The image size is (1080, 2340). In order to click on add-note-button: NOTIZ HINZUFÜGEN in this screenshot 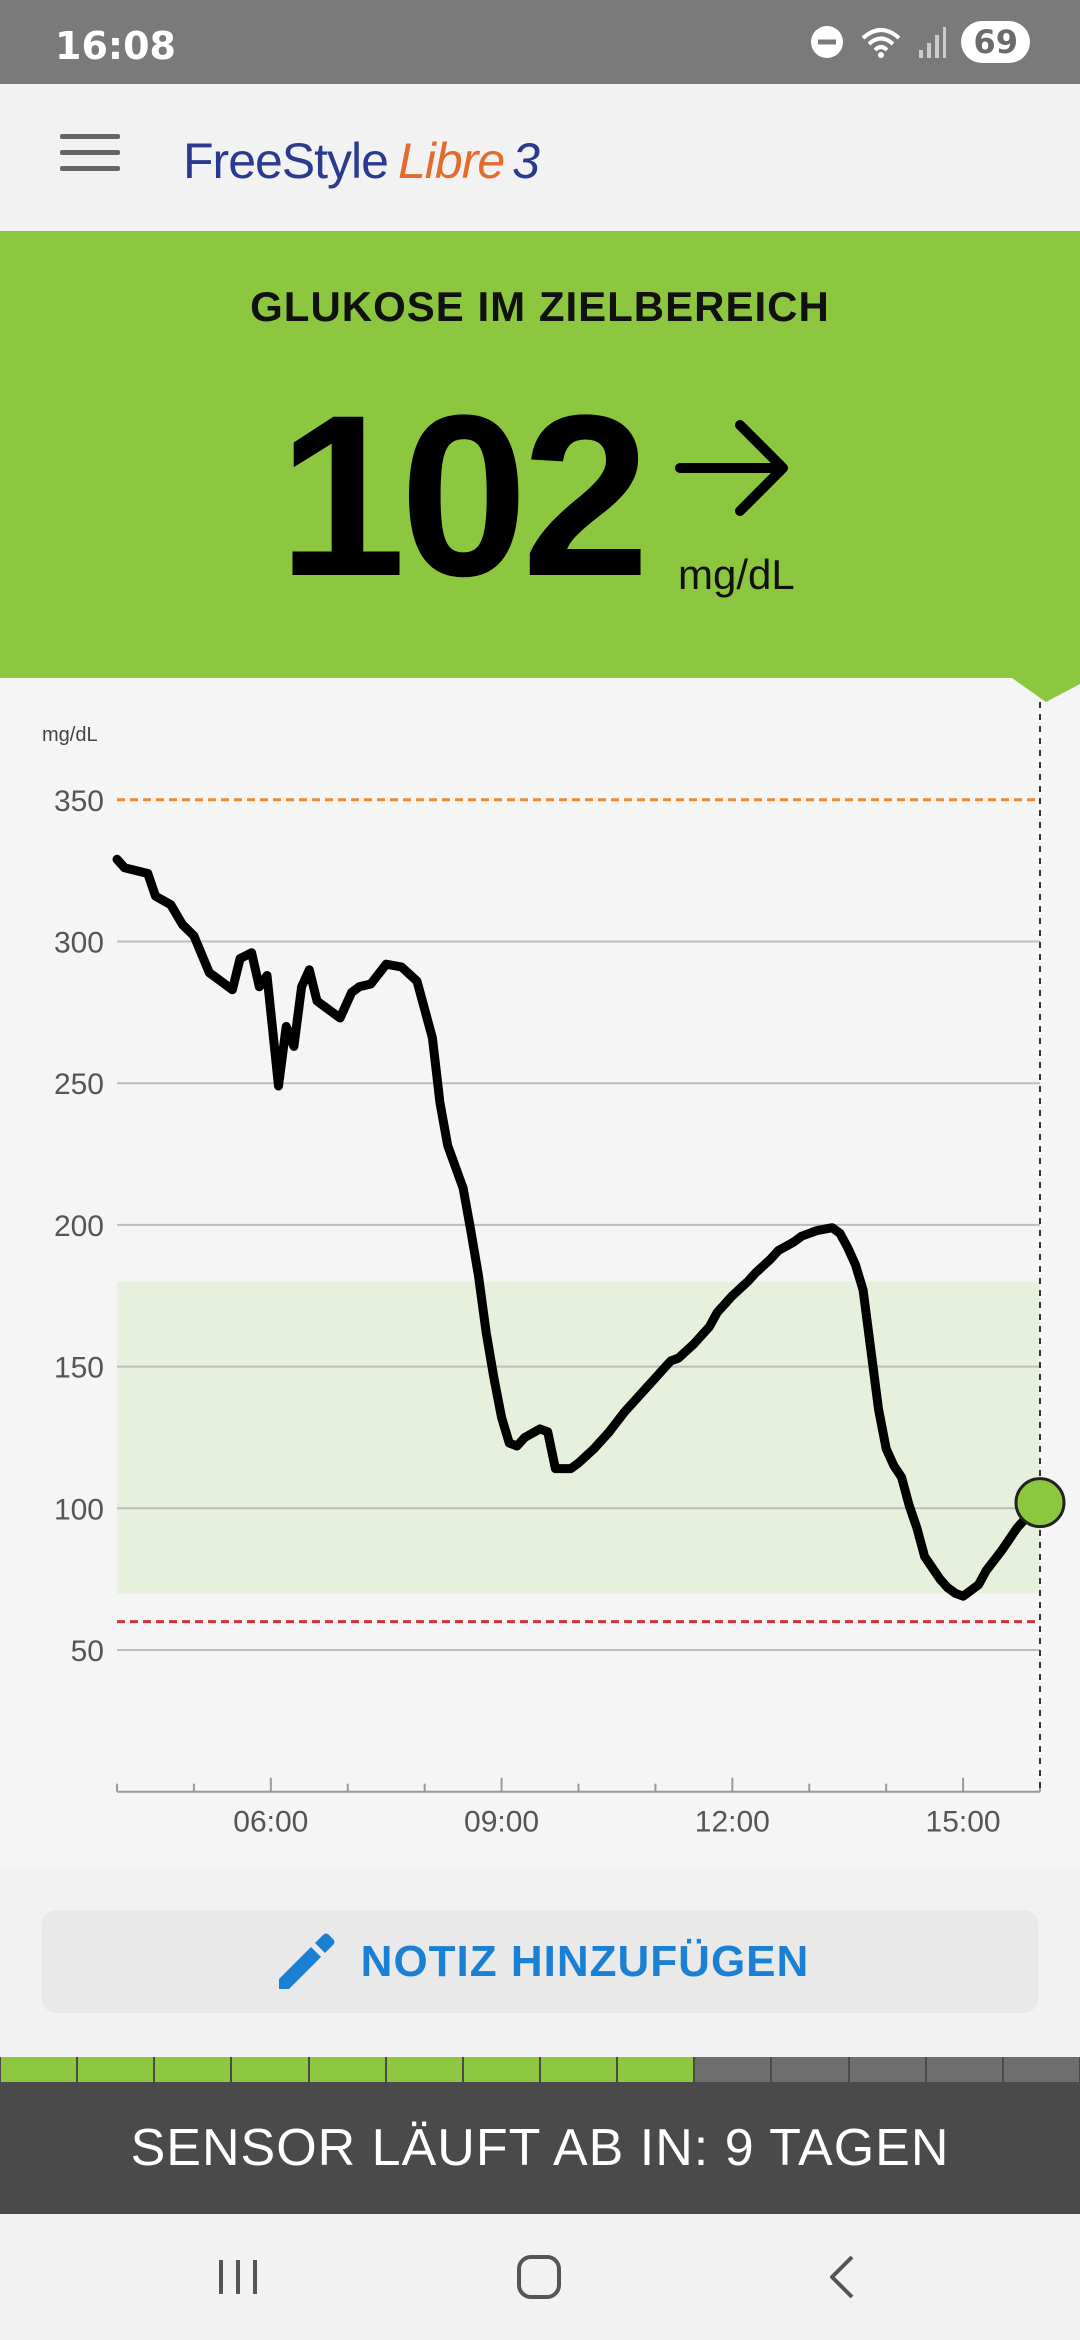, I will do `click(540, 1961)`.